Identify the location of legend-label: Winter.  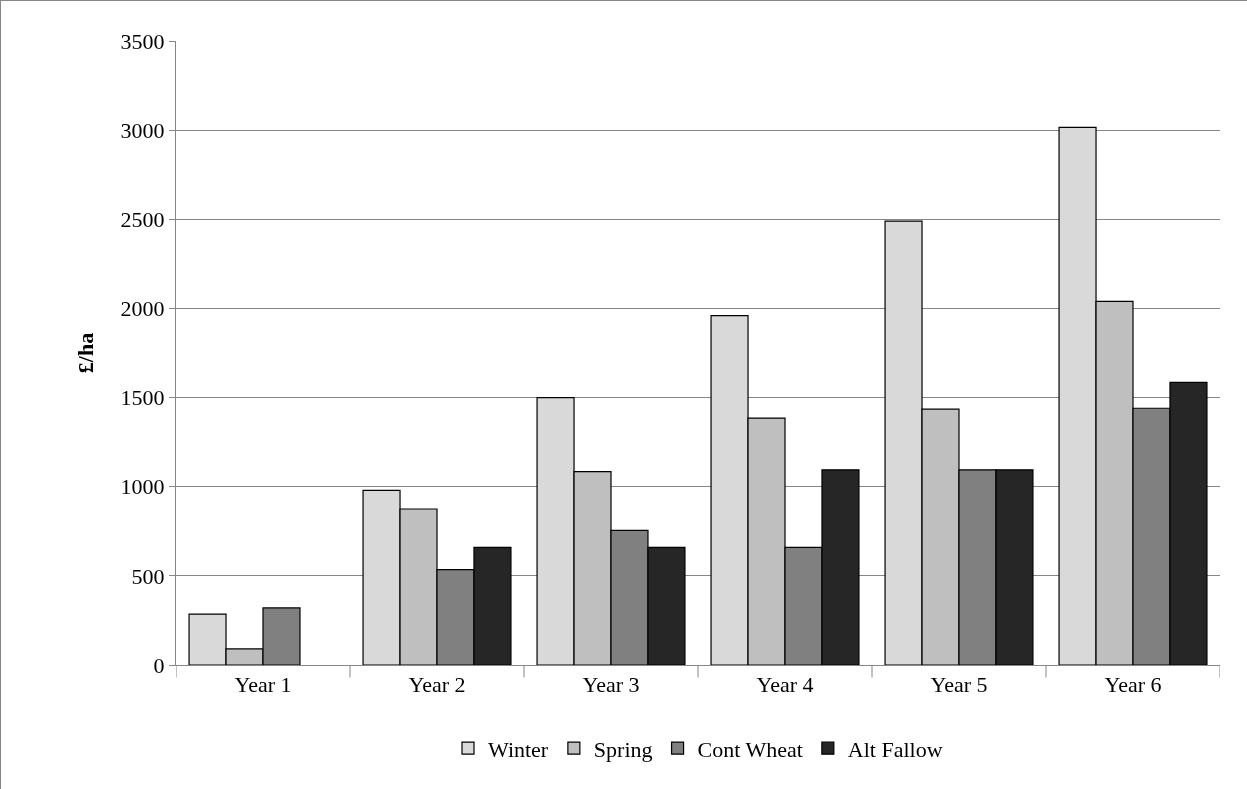
(518, 749).